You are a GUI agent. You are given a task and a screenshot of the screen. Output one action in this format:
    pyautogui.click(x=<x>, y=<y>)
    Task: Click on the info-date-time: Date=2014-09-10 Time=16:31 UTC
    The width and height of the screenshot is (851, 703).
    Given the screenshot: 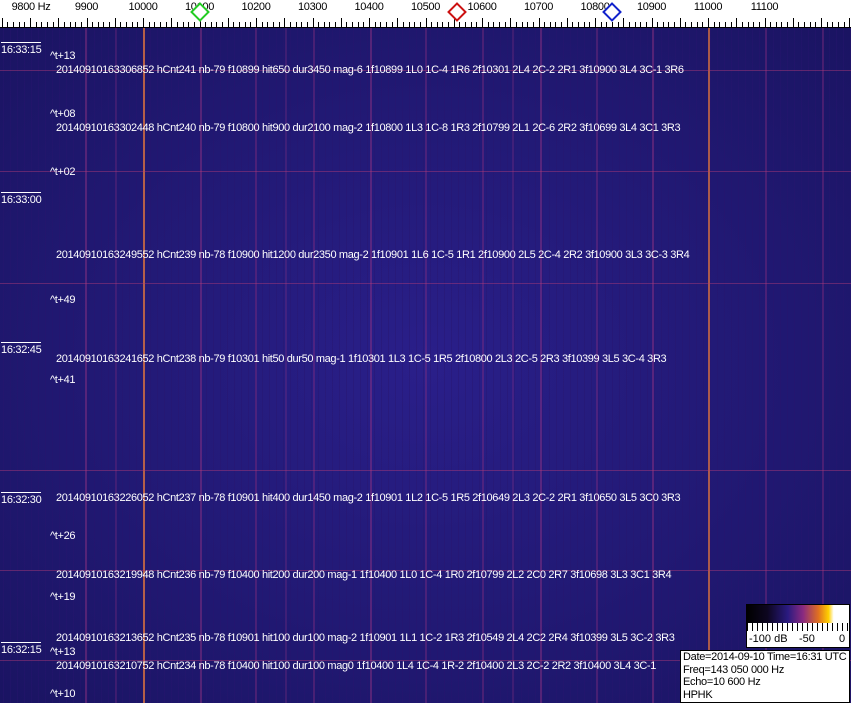 What is the action you would take?
    pyautogui.click(x=765, y=657)
    